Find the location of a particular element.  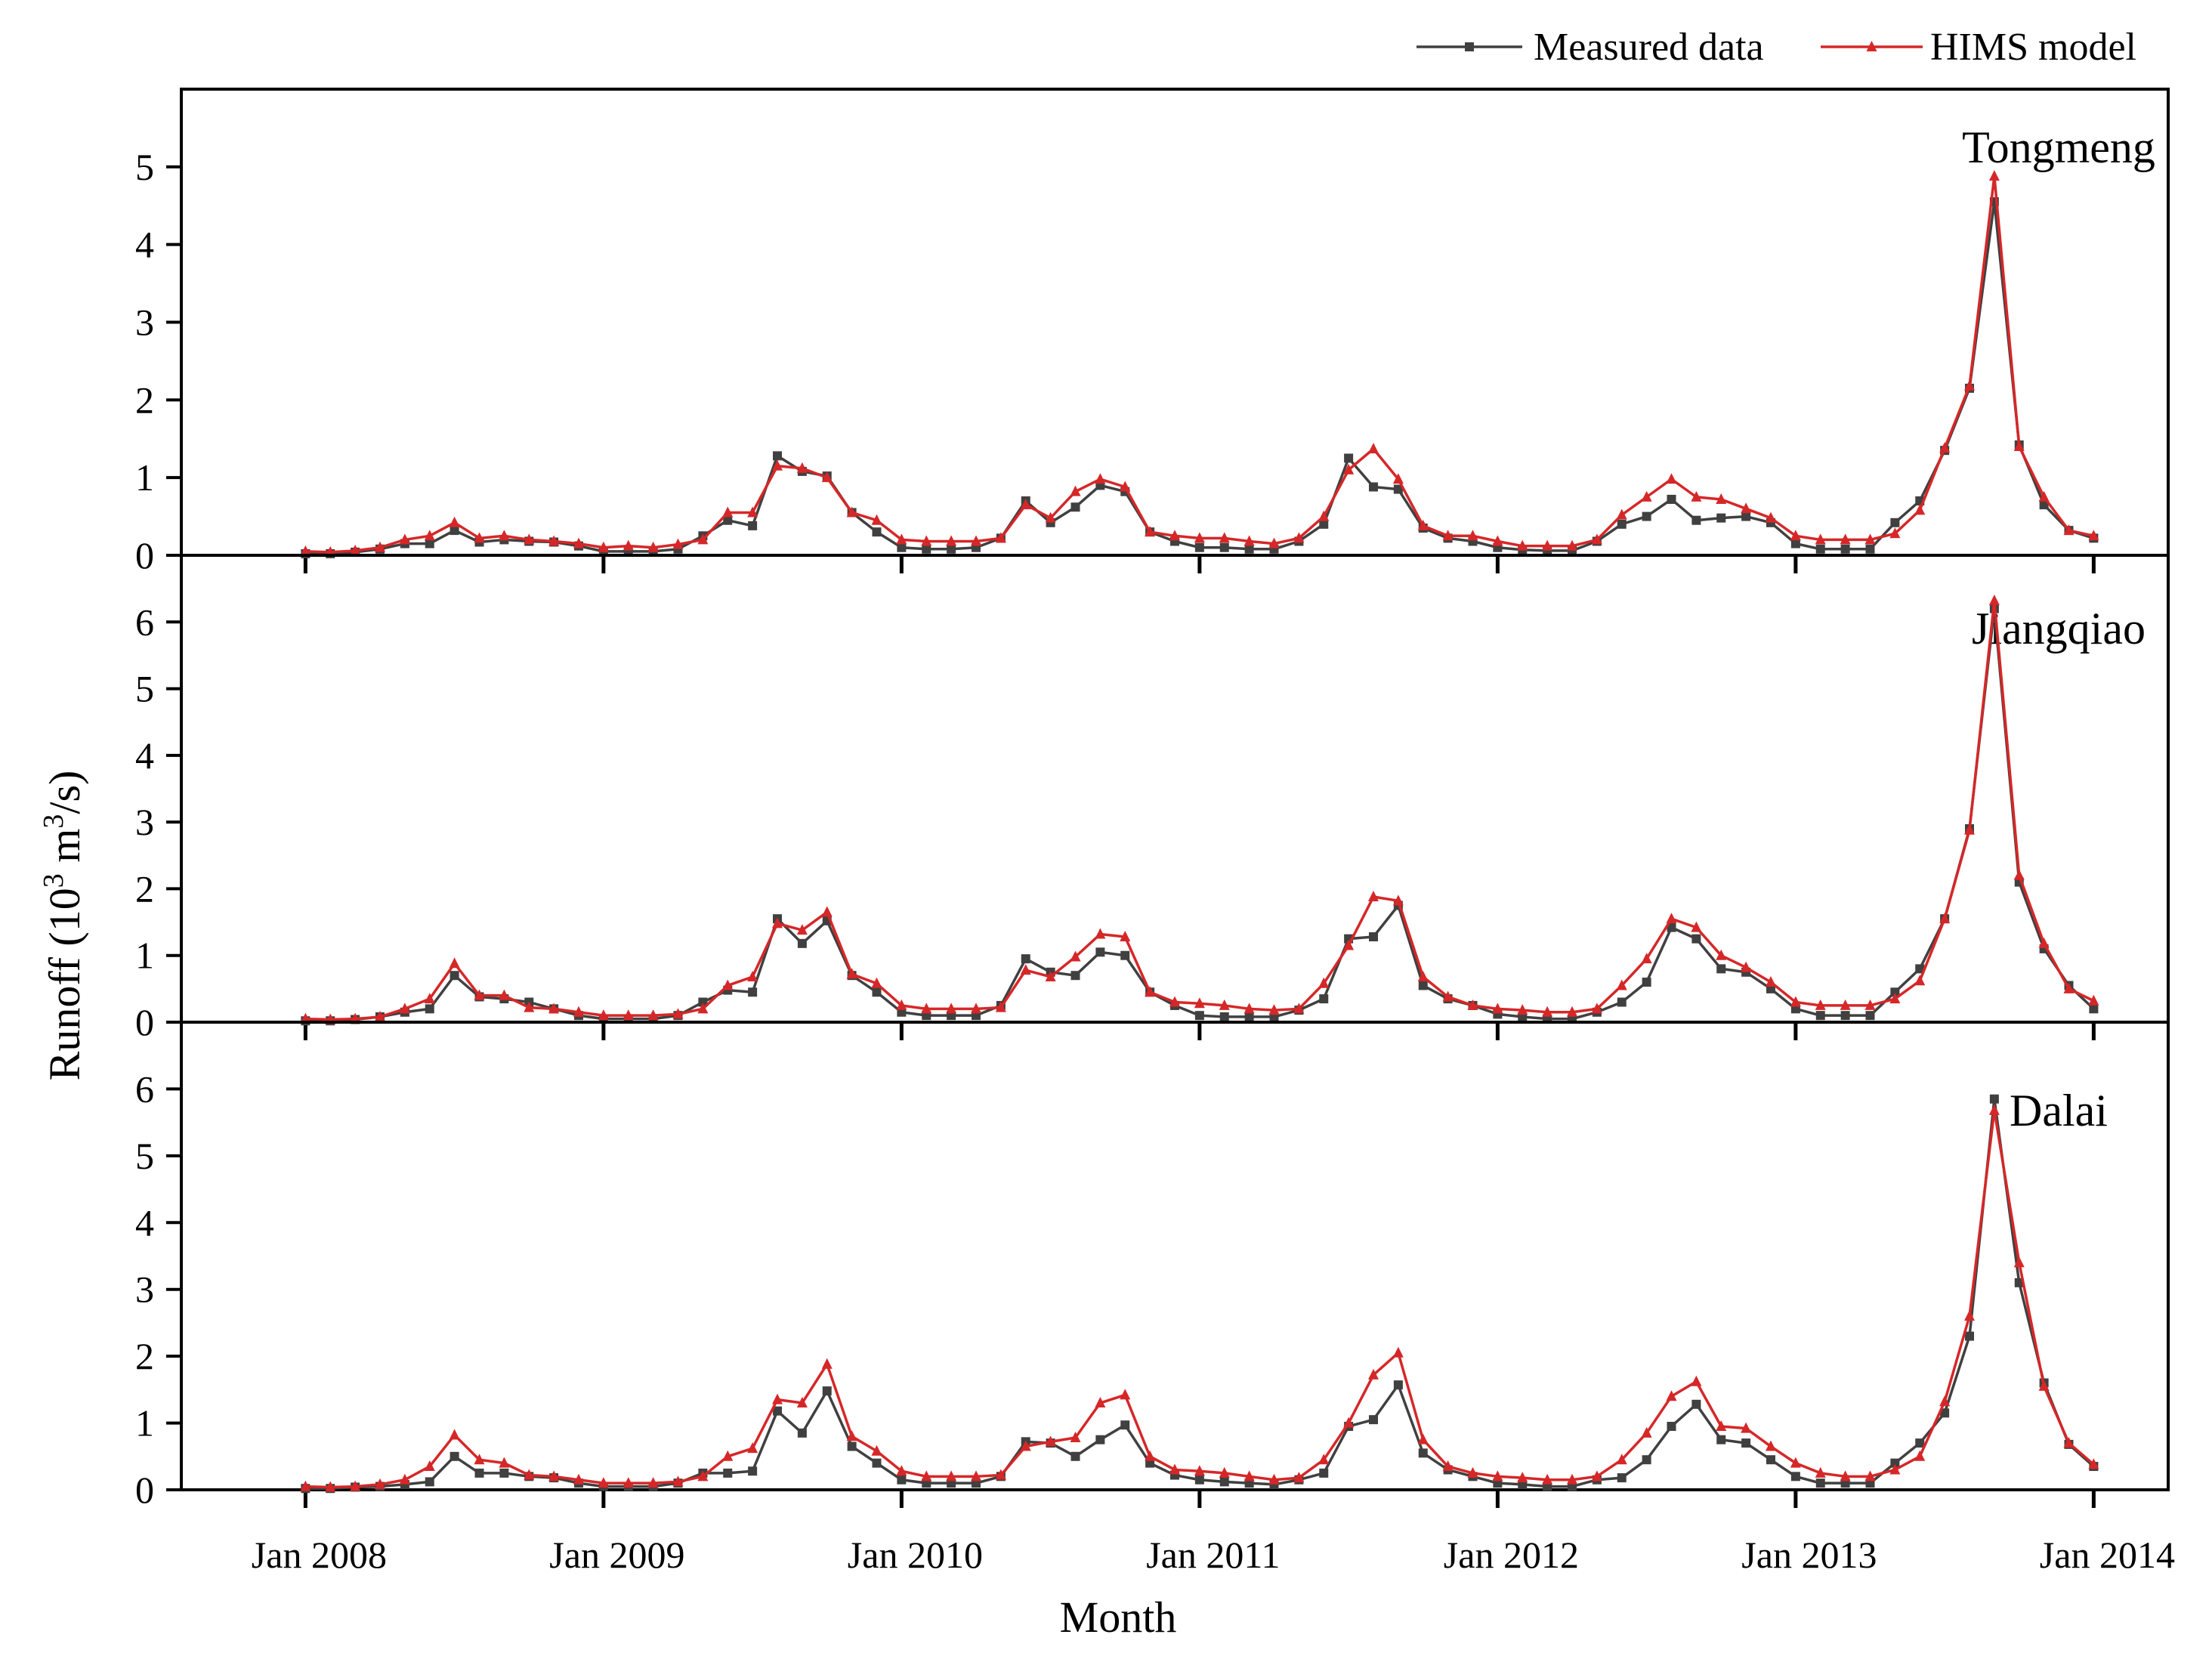

y-tick-label: 4 is located at coordinates (144, 245).